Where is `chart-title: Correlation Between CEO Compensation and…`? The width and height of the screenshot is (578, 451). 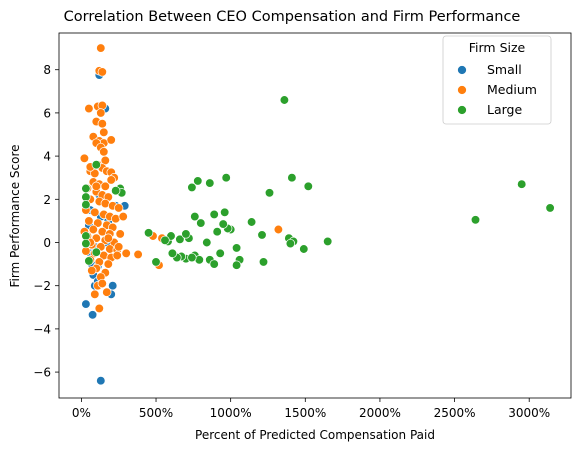
chart-title: Correlation Between CEO Compensation and… is located at coordinates (292, 17).